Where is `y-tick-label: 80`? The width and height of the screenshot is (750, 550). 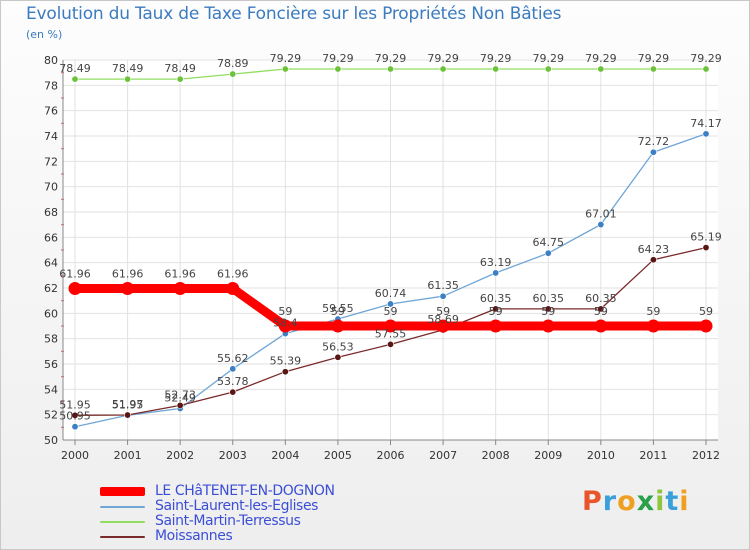 y-tick-label: 80 is located at coordinates (51, 60).